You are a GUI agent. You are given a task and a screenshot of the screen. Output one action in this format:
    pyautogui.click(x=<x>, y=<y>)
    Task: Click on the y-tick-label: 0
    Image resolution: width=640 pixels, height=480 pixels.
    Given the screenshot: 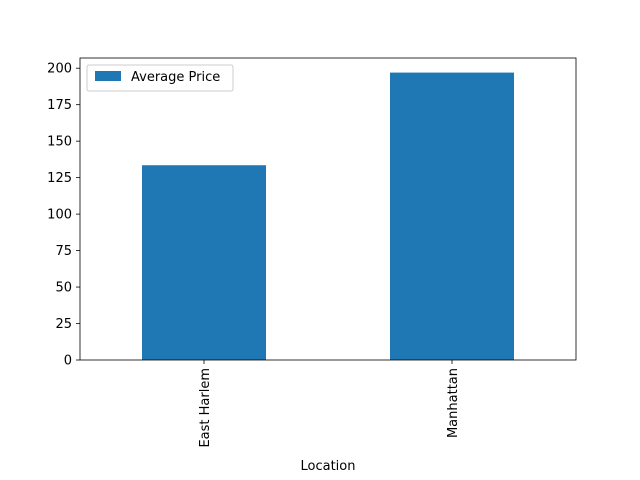 What is the action you would take?
    pyautogui.click(x=68, y=361)
    